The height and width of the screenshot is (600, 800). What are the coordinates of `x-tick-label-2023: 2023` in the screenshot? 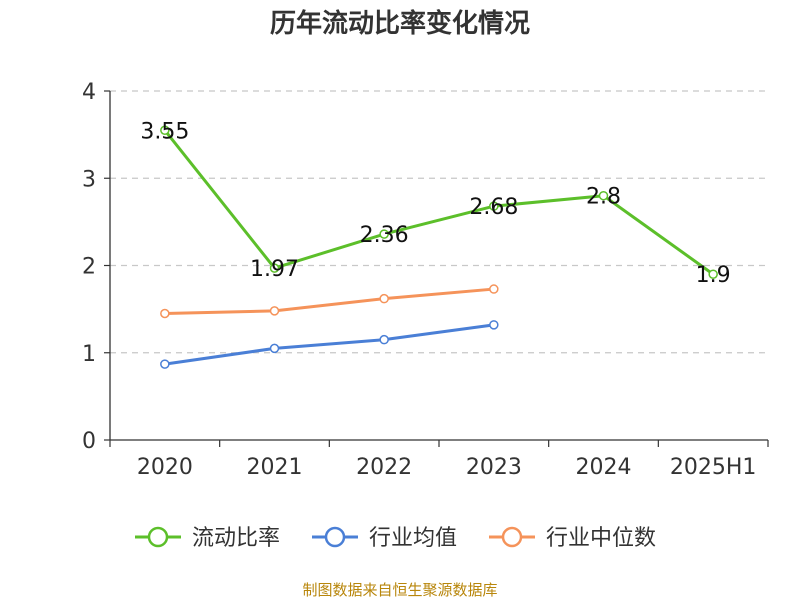 It's located at (494, 467).